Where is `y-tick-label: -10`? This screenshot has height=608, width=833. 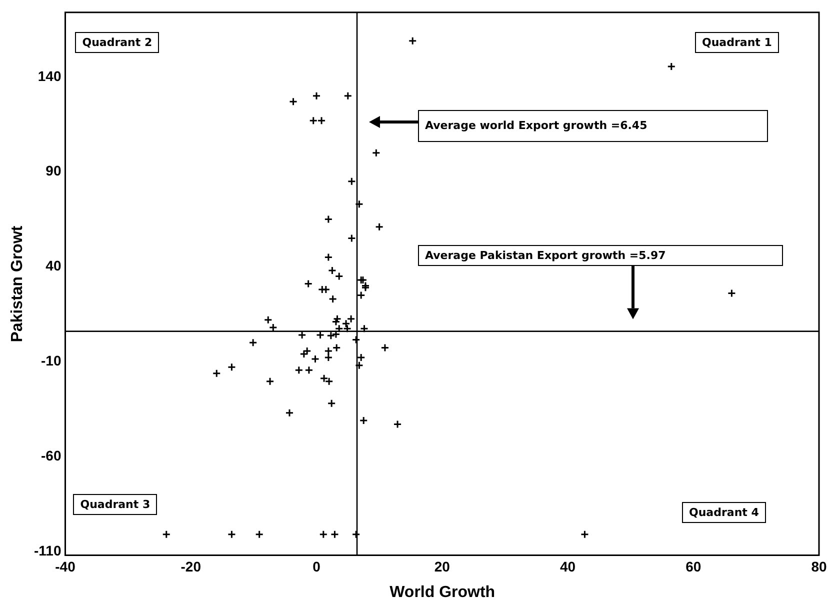 y-tick-label: -10 is located at coordinates (51, 360).